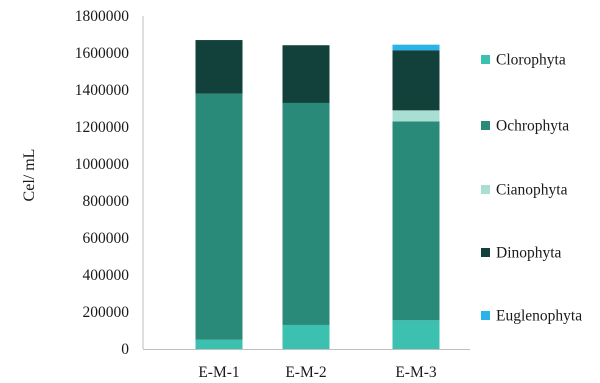  I want to click on x-tick-labels: E-M-1 E-M-2 E-M-3, so click(317, 372).